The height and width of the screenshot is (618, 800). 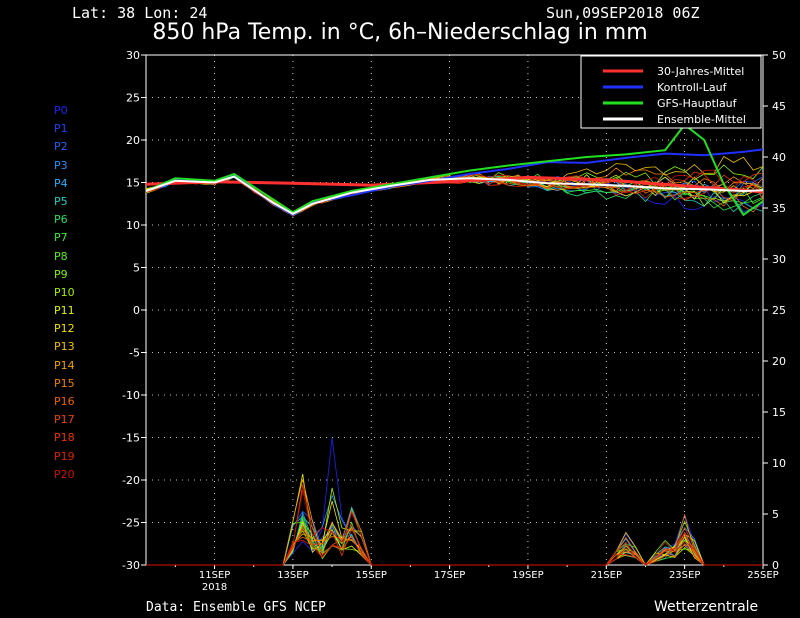 What do you see at coordinates (700, 71) in the screenshot?
I see `legend-label: 30-Jahres-Mittel` at bounding box center [700, 71].